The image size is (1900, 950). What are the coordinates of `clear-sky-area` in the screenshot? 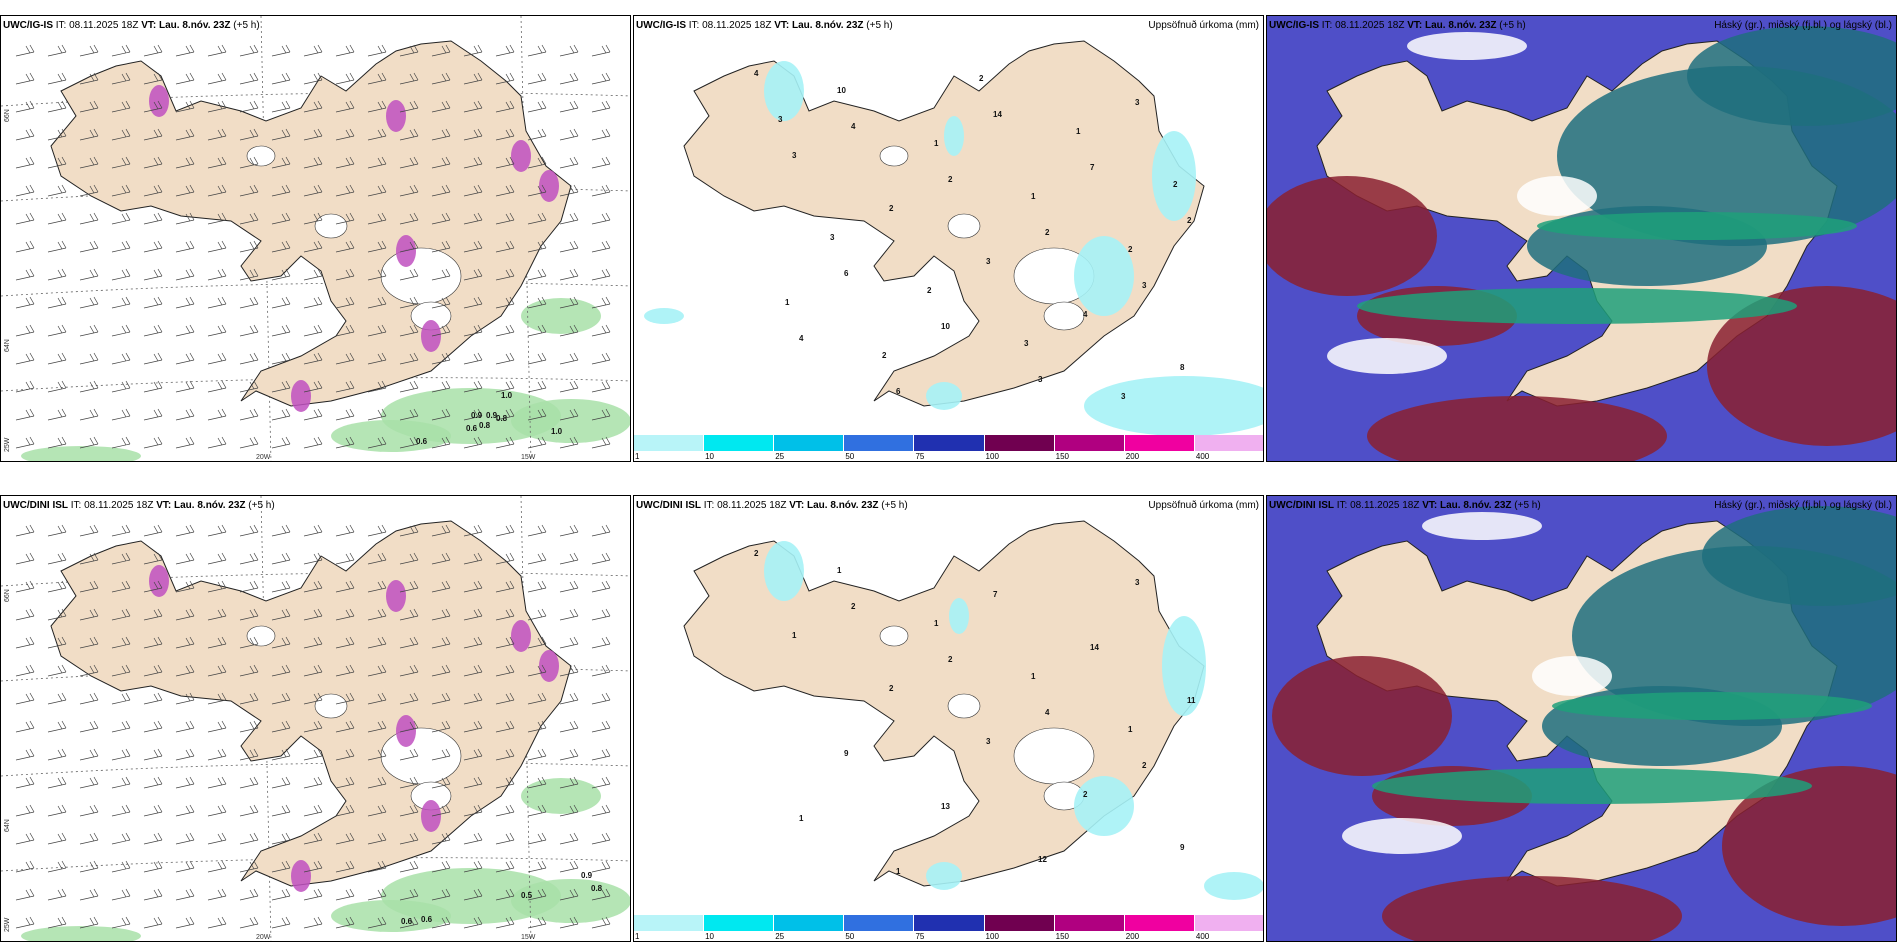 It's located at (1402, 836).